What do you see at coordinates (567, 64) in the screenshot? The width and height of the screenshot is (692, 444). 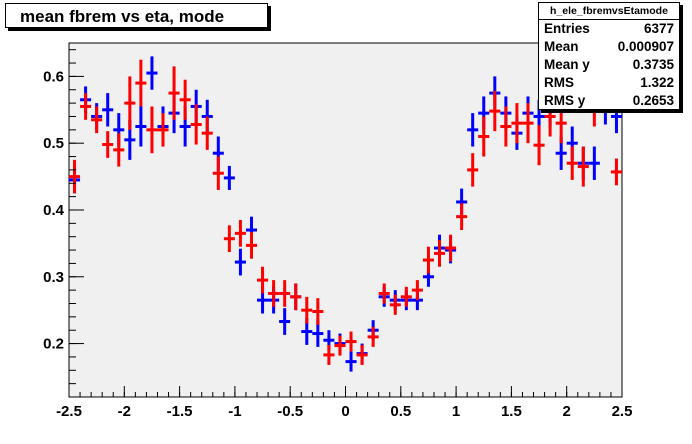 I see `stats-key: Mean y` at bounding box center [567, 64].